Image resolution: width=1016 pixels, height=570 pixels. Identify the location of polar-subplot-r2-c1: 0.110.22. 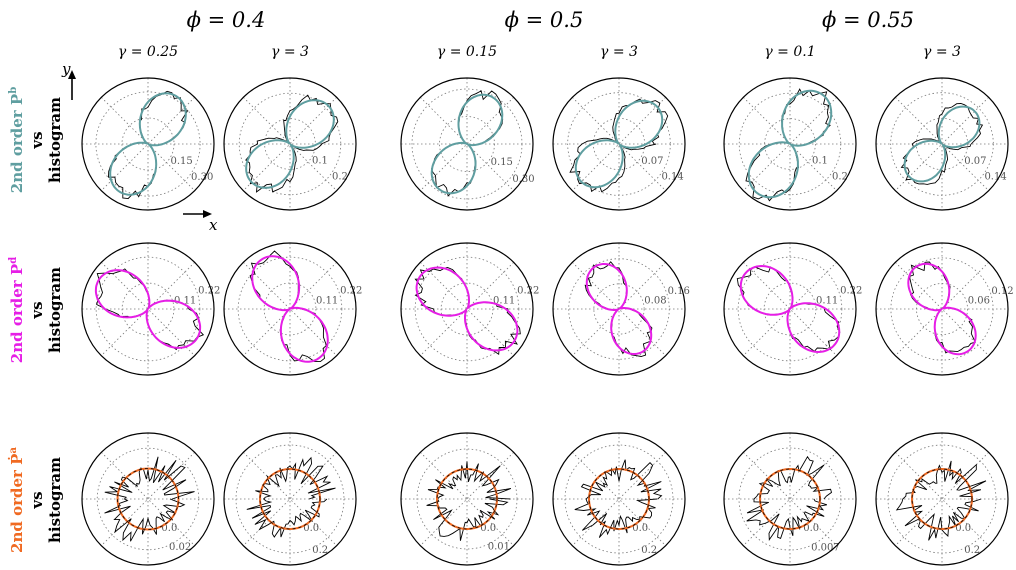
(150, 309).